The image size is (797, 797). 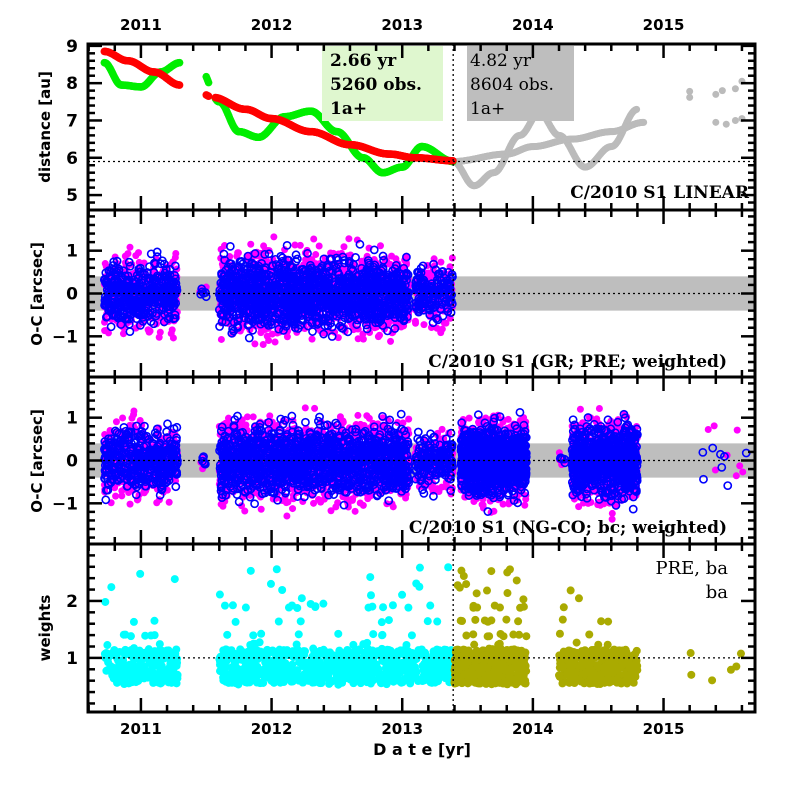 I want to click on x-tick-label-top: 2011, so click(x=141, y=25).